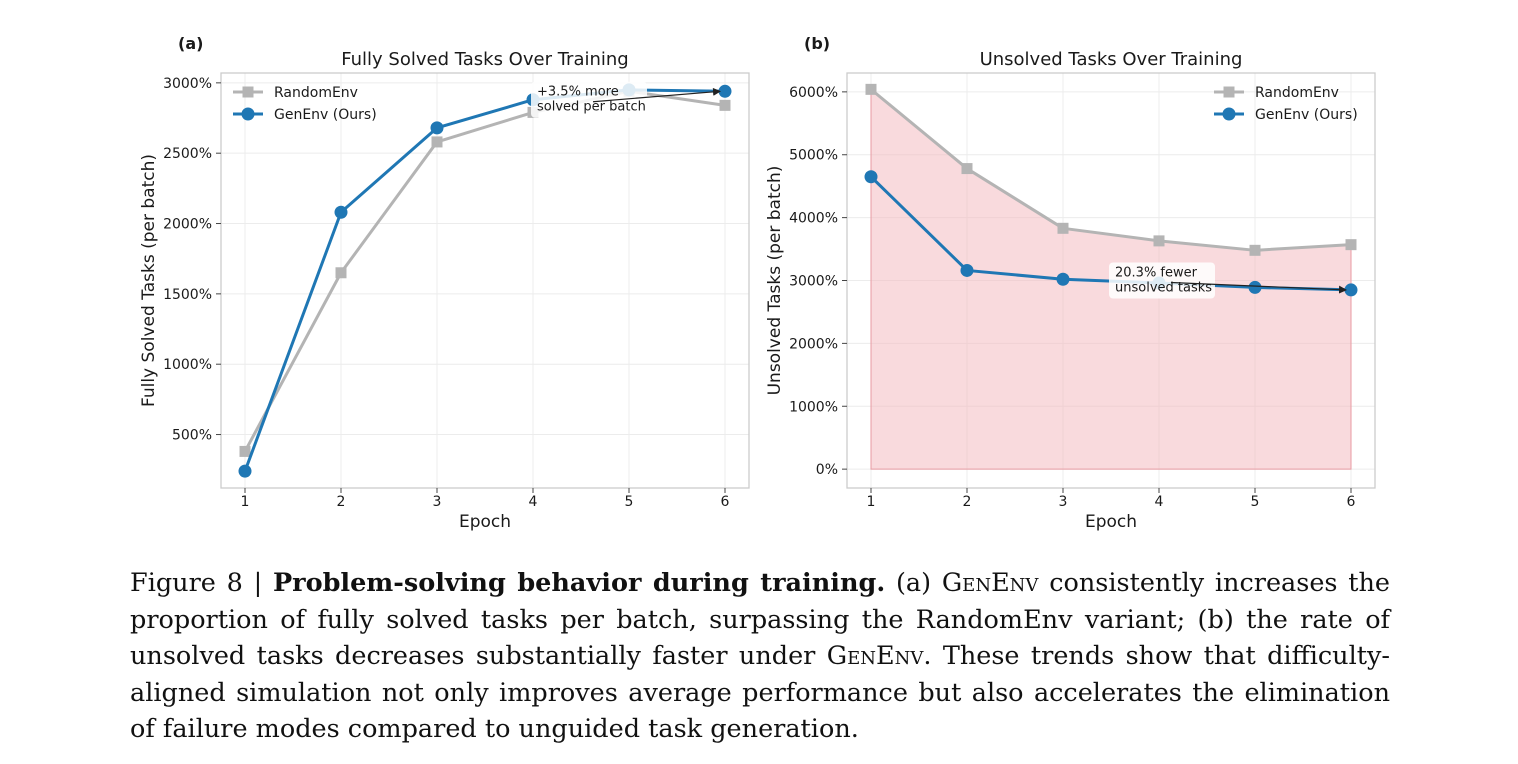  I want to click on y-axis-label: Fully Solved Tasks (per batch), so click(149, 280).